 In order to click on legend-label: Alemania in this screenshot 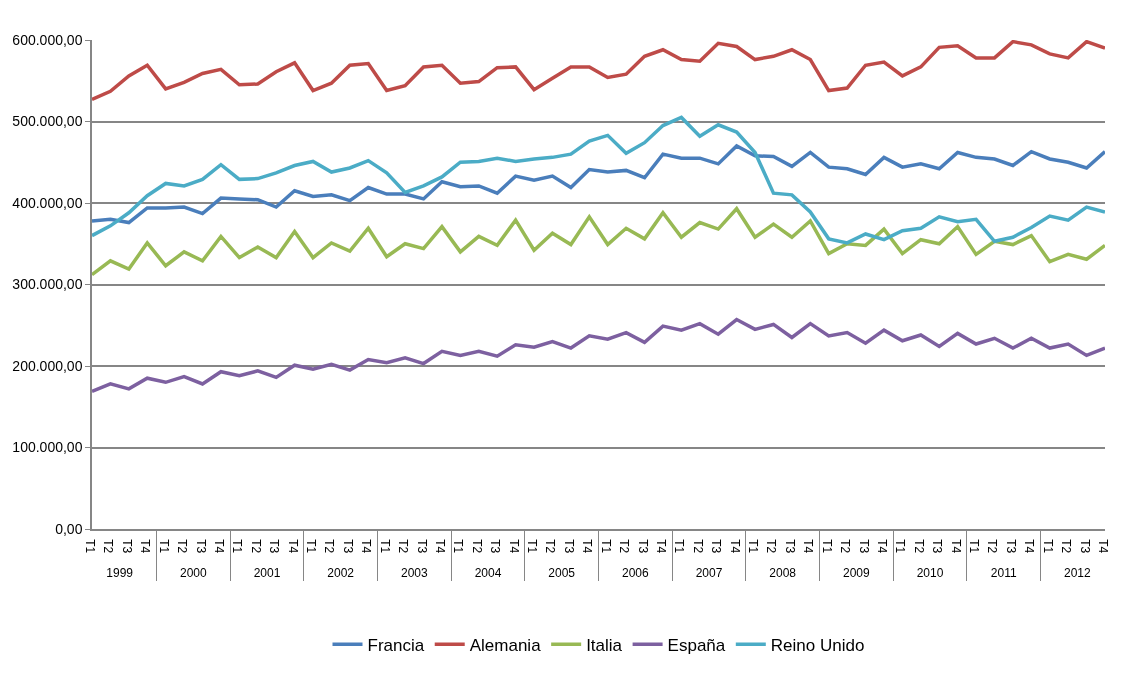, I will do `click(505, 645)`.